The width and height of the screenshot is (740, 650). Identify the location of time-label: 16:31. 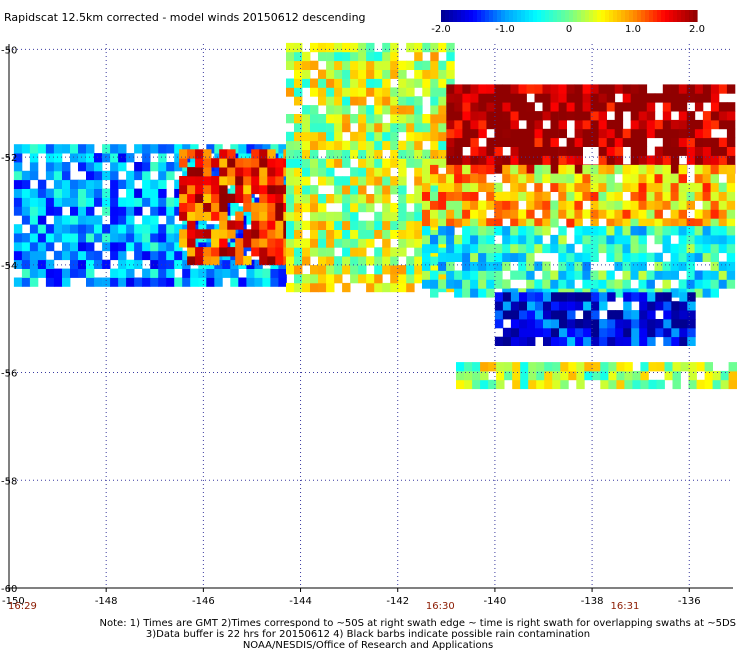
(625, 606).